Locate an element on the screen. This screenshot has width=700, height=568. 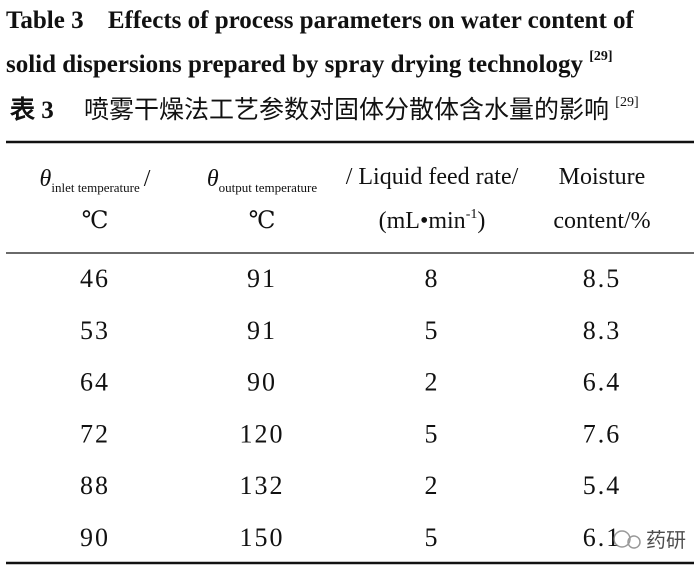
table-label: 表 3 is located at coordinates (32, 110).